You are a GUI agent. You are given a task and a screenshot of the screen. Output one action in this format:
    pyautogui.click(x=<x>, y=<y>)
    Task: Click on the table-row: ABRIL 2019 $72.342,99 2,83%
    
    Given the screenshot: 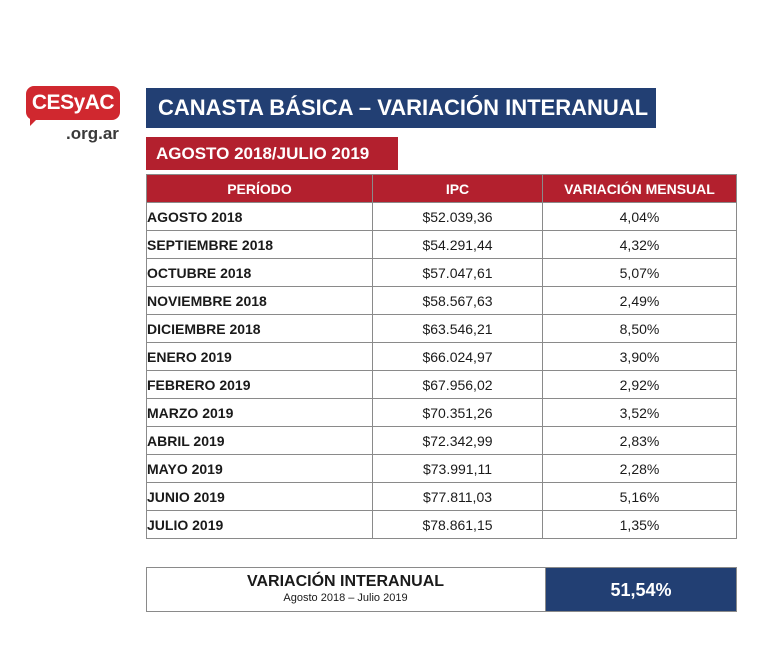 What is the action you would take?
    pyautogui.click(x=441, y=440)
    